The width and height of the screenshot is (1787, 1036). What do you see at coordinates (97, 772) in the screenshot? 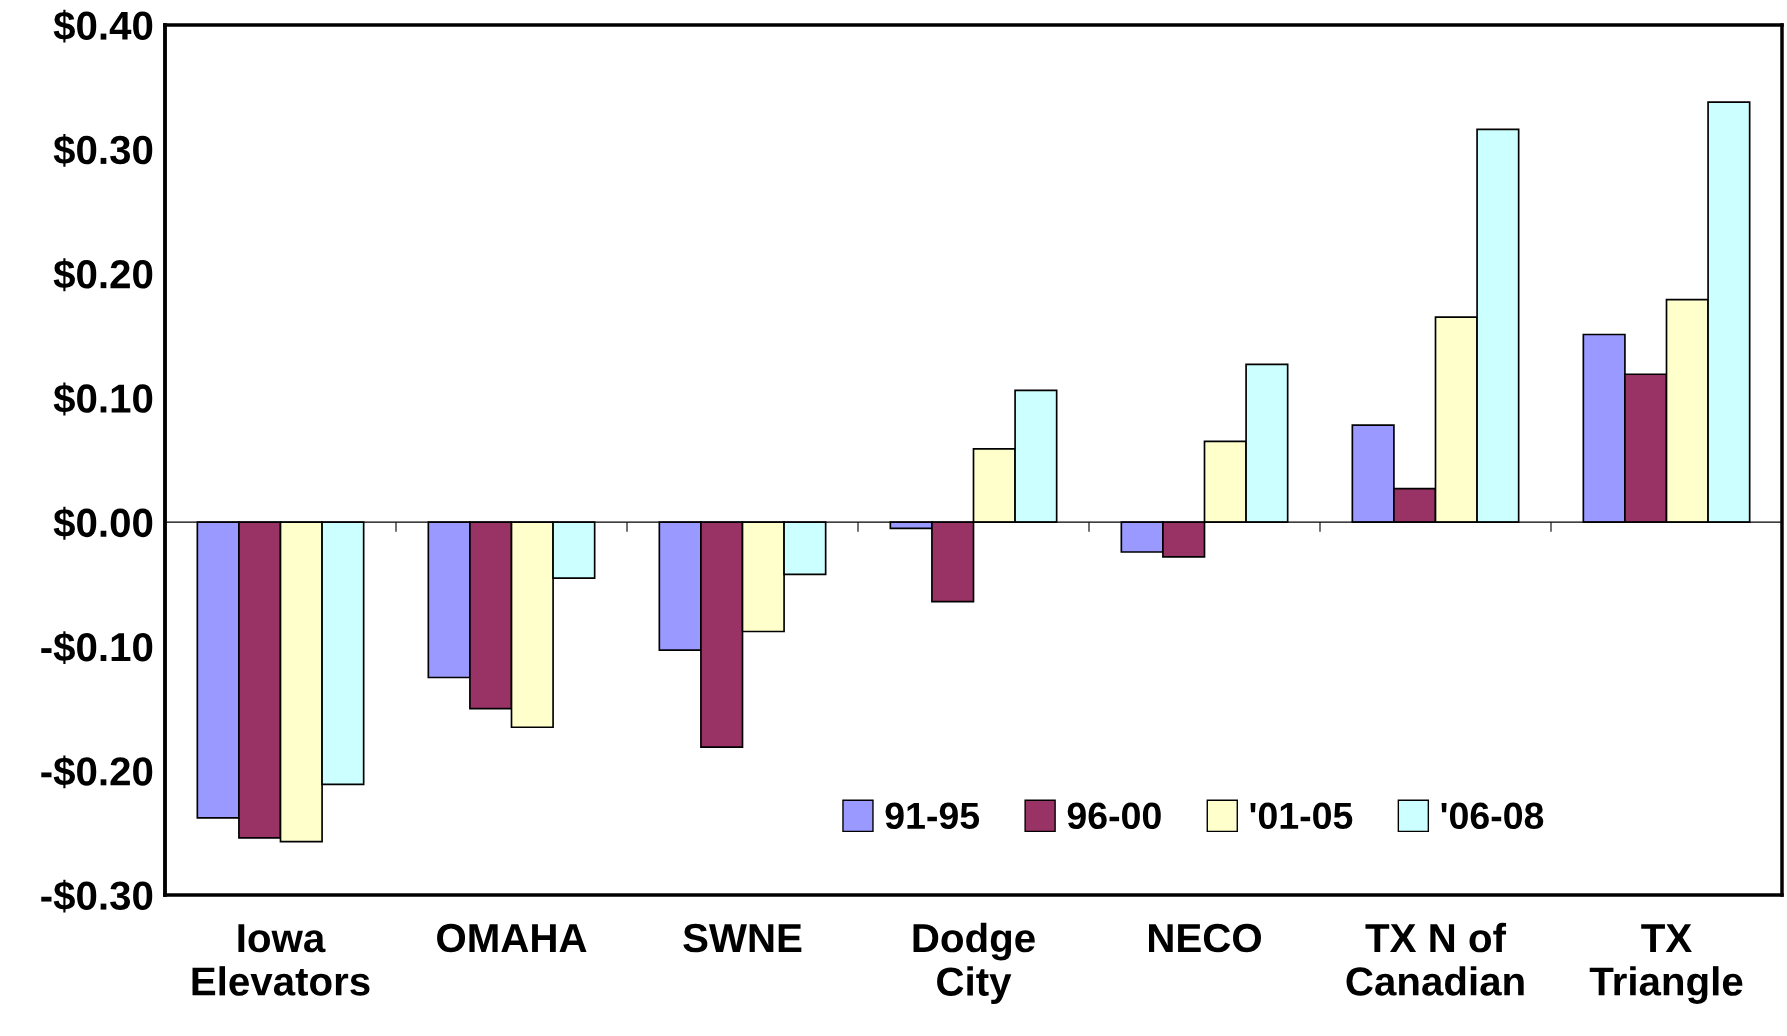
I see `y-tick-label: -$0.20` at bounding box center [97, 772].